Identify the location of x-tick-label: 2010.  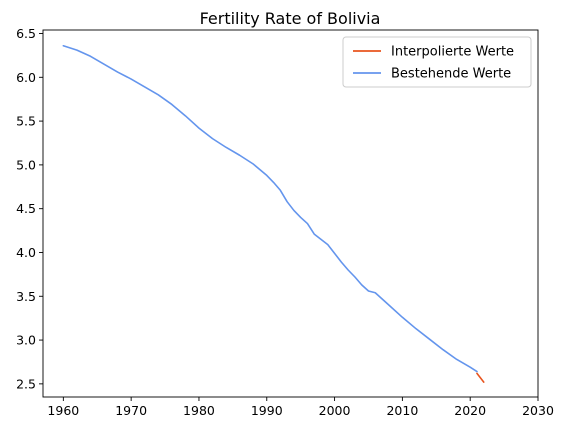
(402, 410).